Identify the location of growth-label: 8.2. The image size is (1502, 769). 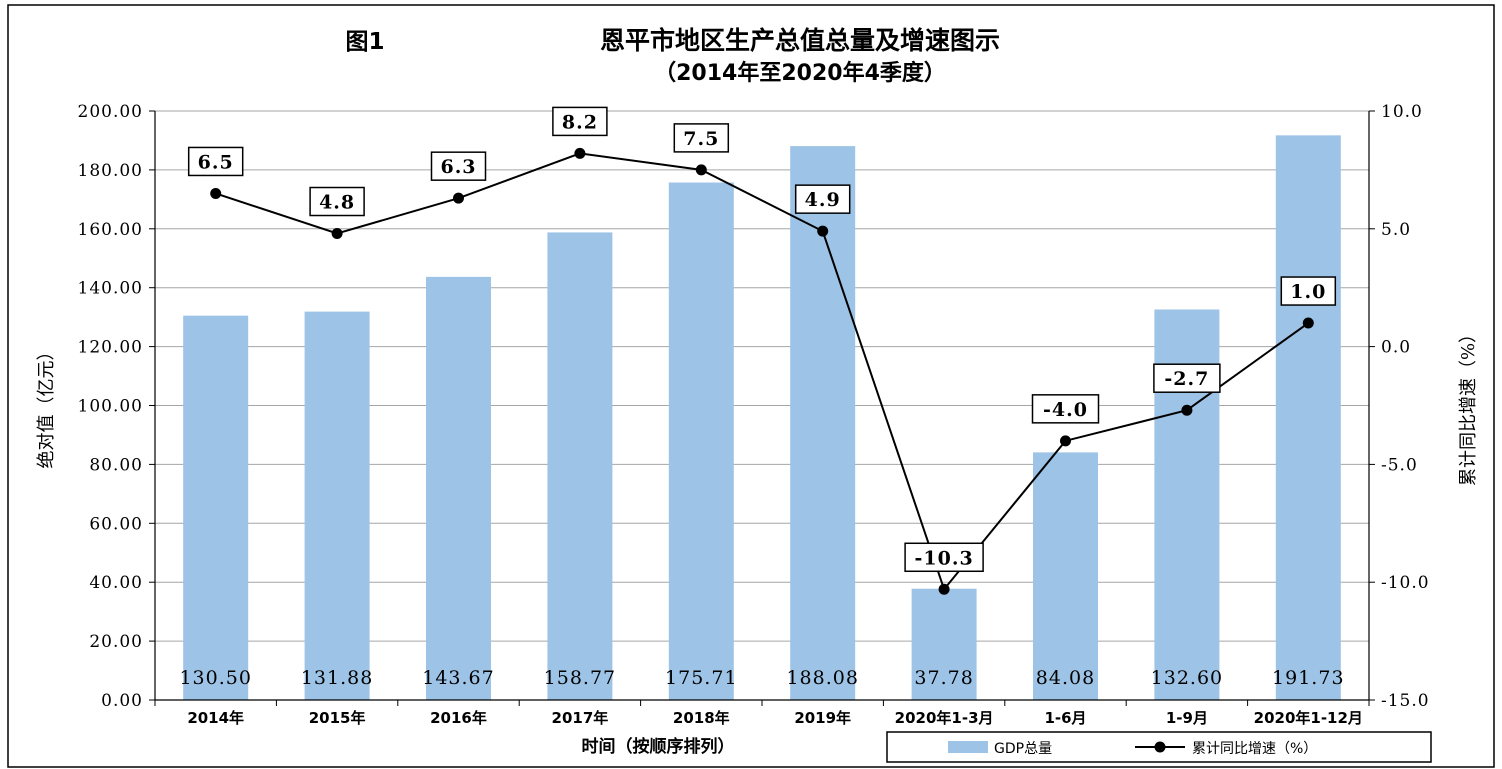
(580, 121).